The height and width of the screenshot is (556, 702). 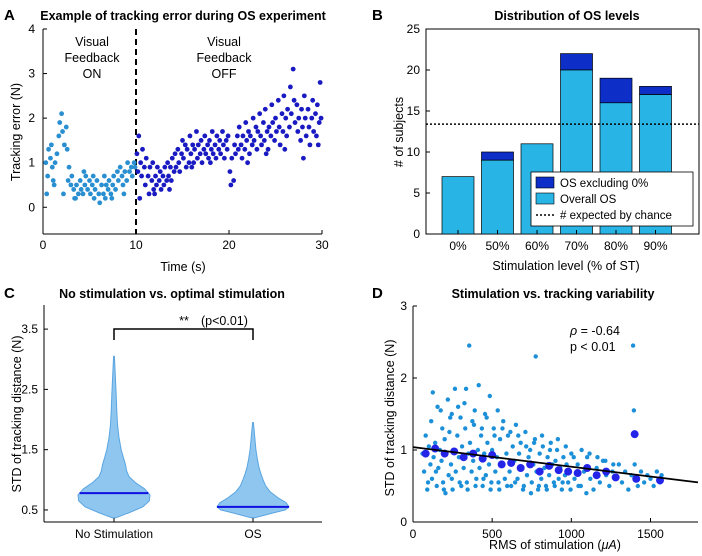 What do you see at coordinates (390, 418) in the screenshot?
I see `panel-d-ylabel: STD of tracking distance (N)` at bounding box center [390, 418].